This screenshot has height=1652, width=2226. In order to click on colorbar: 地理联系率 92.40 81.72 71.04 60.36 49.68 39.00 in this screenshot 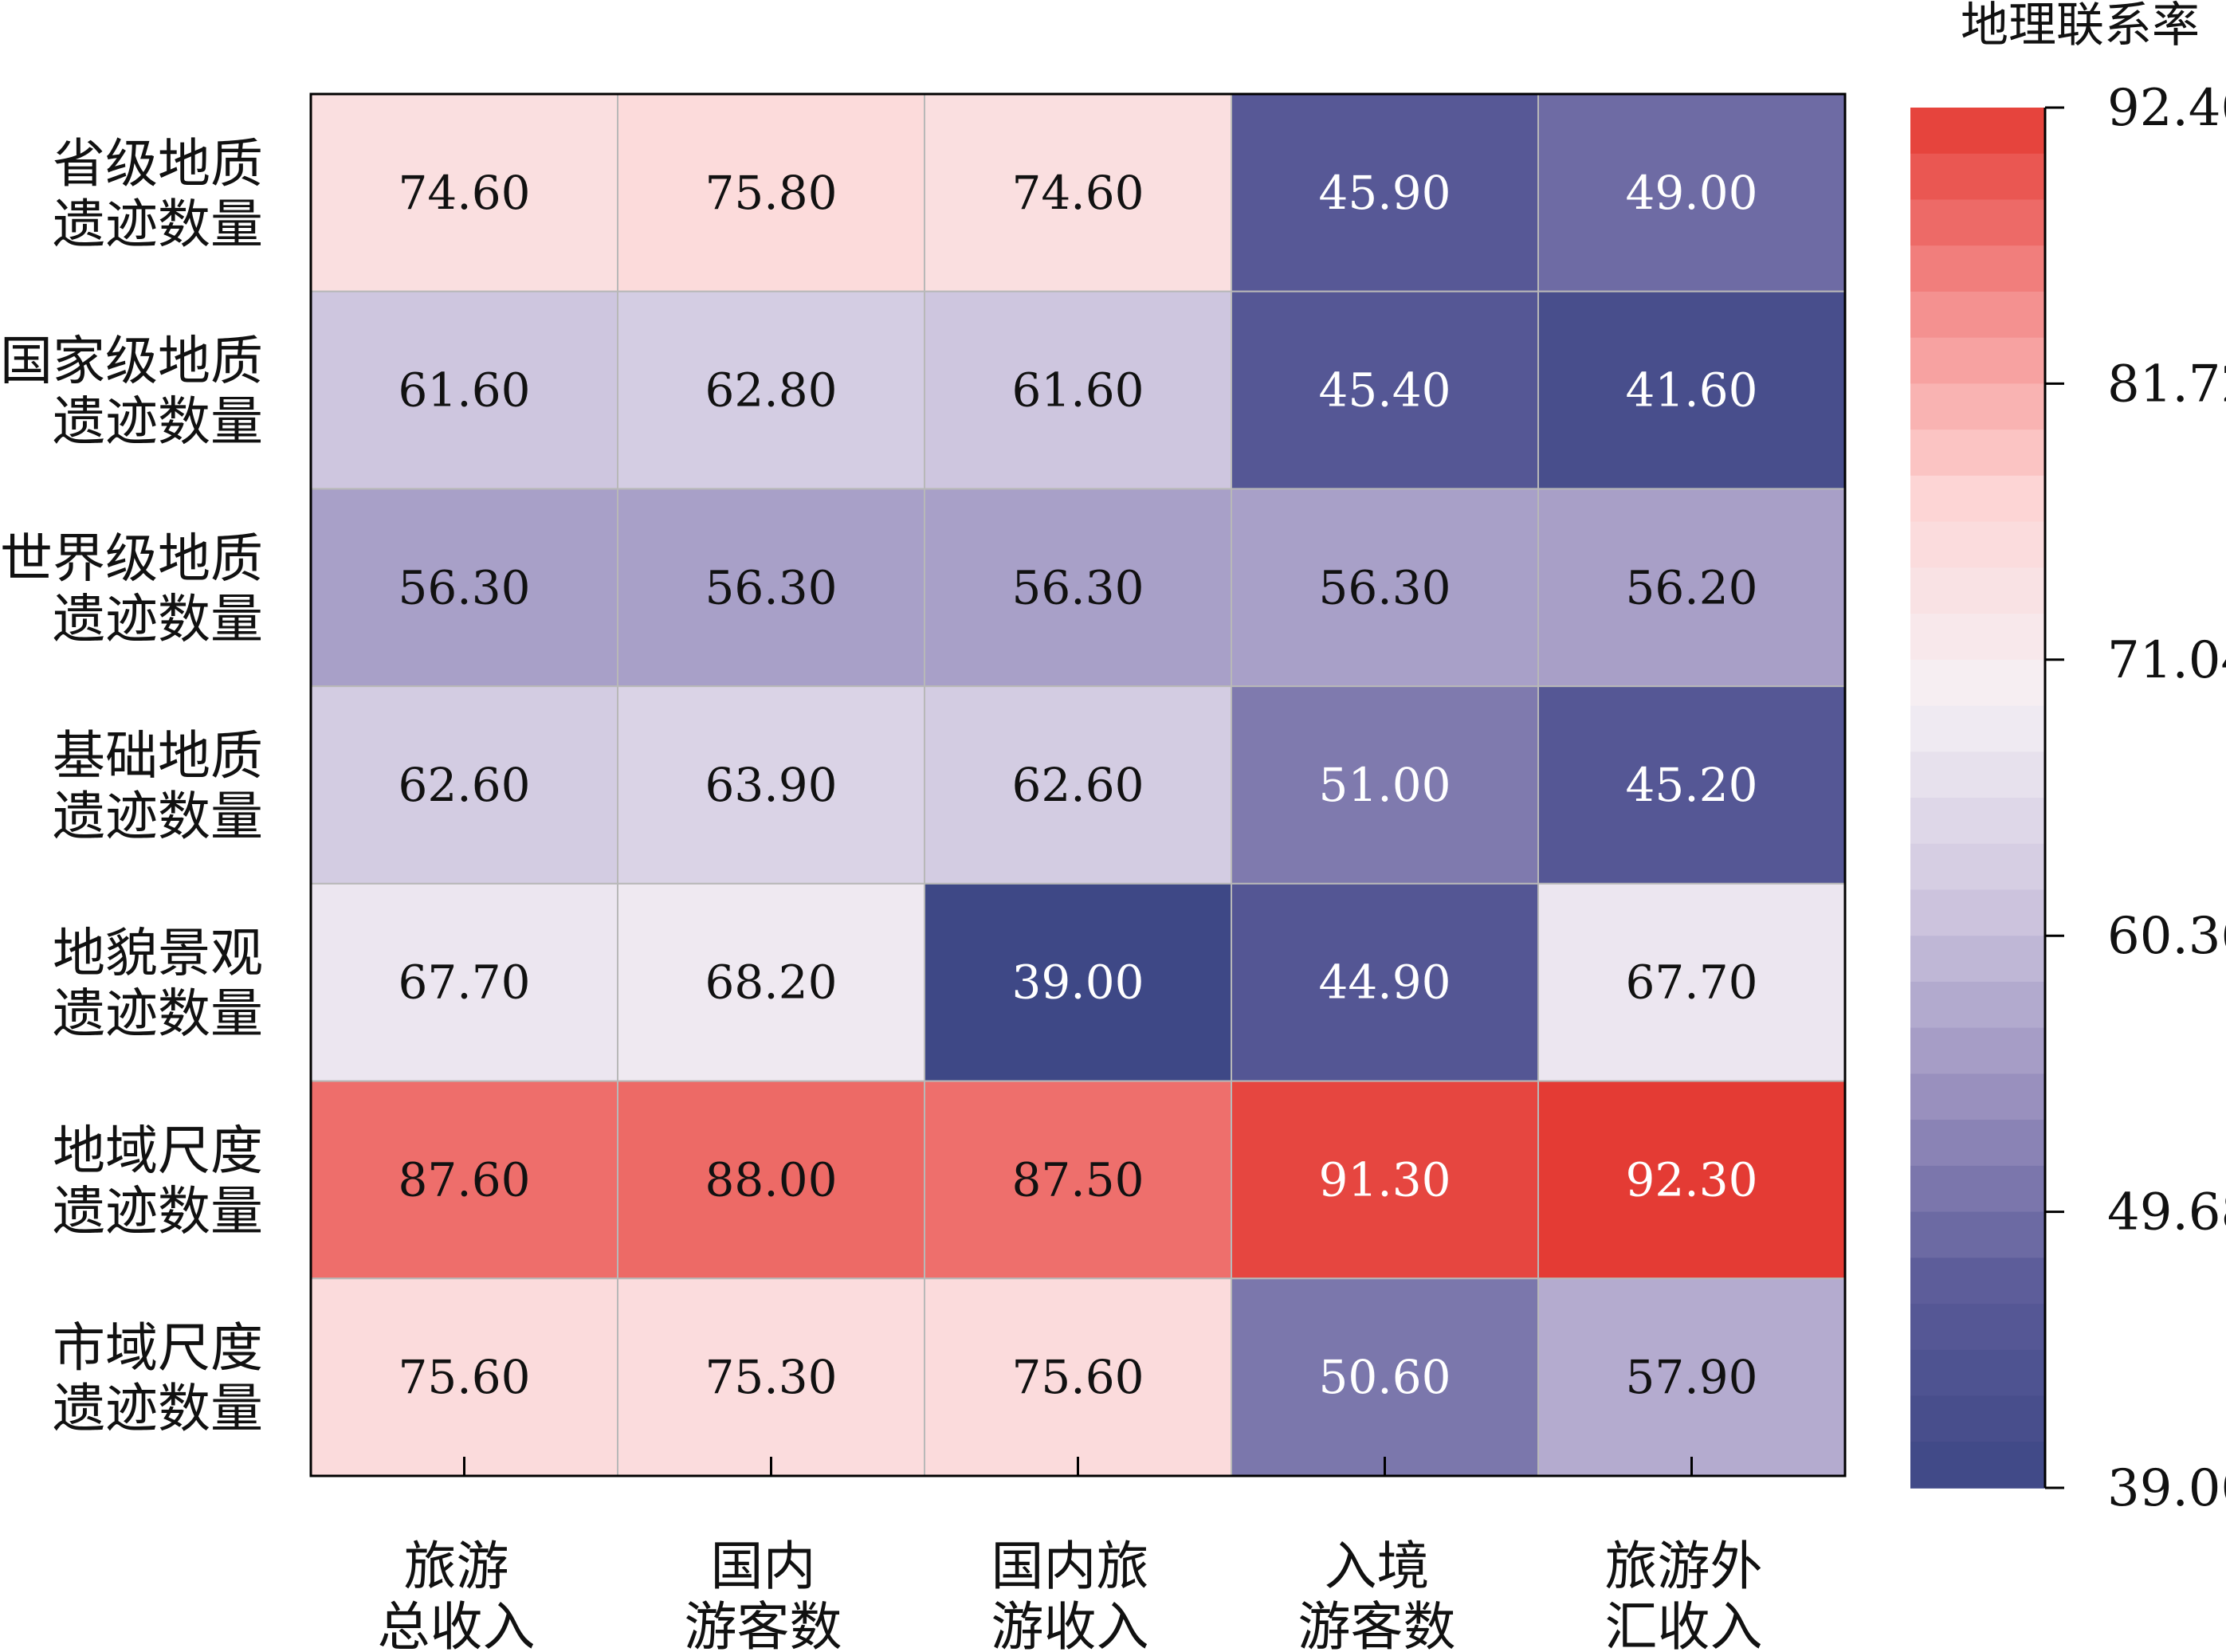, I will do `click(2068, 759)`.